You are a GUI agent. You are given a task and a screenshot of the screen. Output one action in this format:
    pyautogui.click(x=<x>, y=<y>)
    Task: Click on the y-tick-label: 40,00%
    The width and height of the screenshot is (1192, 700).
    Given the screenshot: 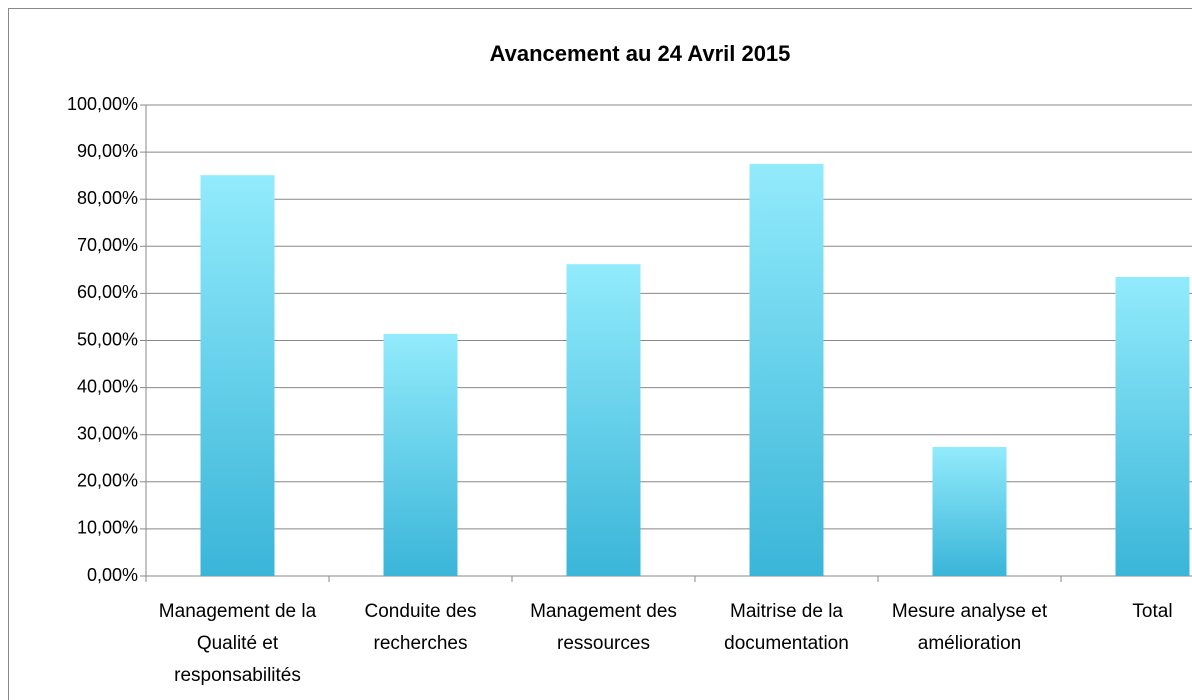 What is the action you would take?
    pyautogui.click(x=107, y=386)
    